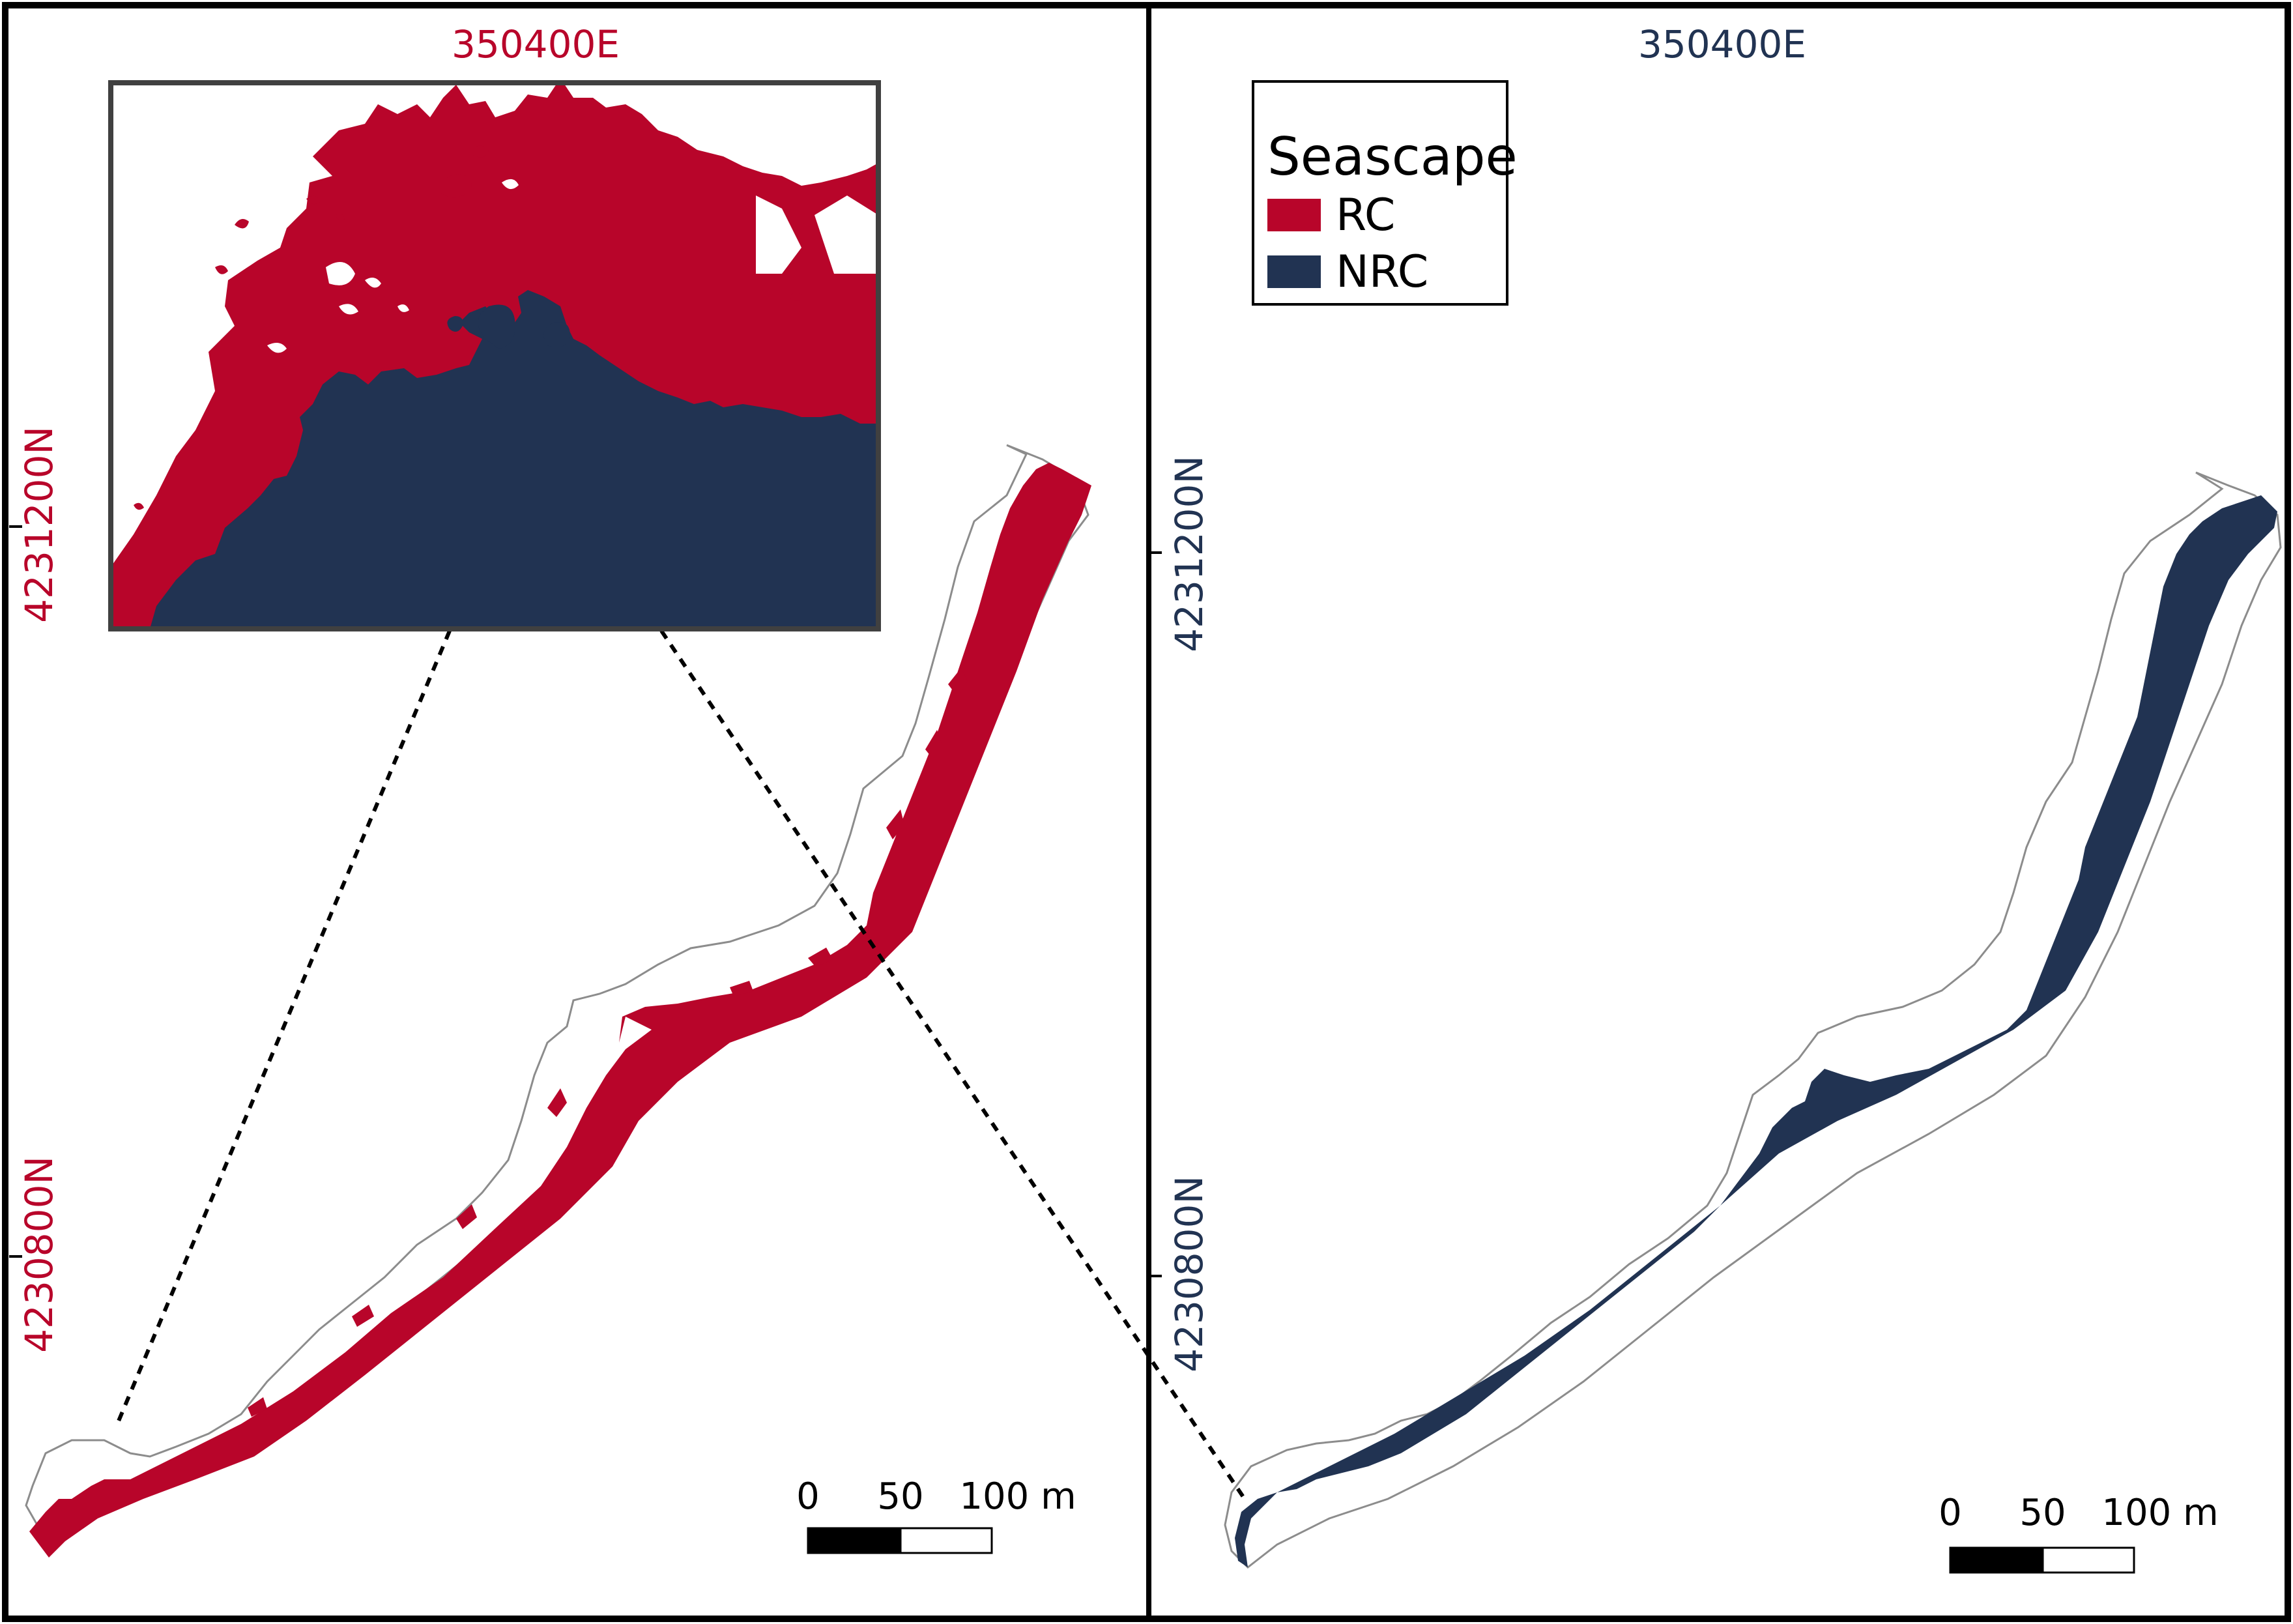  Describe the element at coordinates (1294, 215) in the screenshot. I see `legend-swatch-rc` at that location.